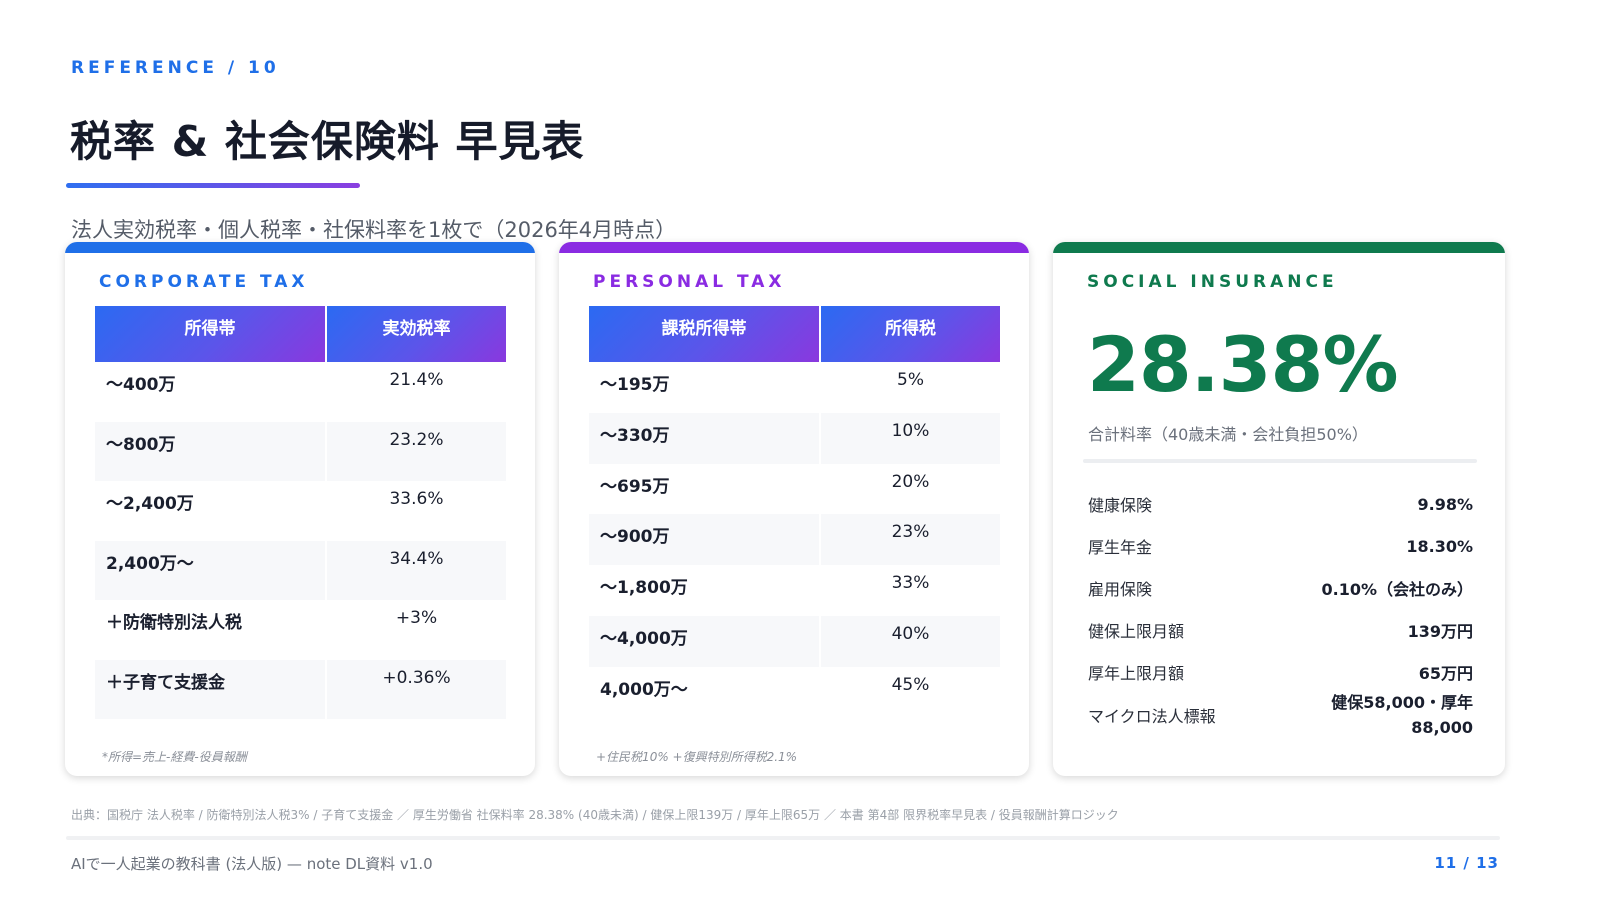 The width and height of the screenshot is (1600, 900). Describe the element at coordinates (1280, 630) in the screenshot. I see `insurance-item: 健保上限月額 139万円` at that location.